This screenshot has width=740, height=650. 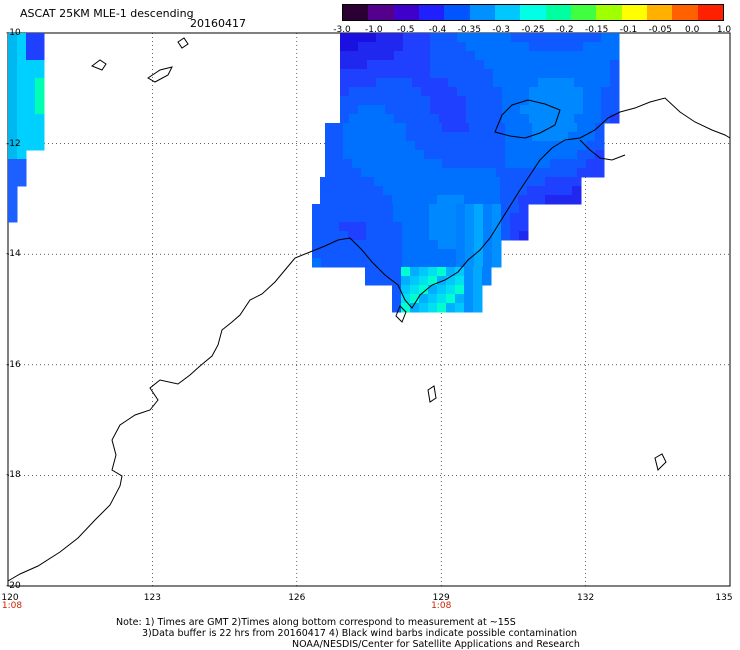 I want to click on latitude-label: -12, so click(x=13, y=143).